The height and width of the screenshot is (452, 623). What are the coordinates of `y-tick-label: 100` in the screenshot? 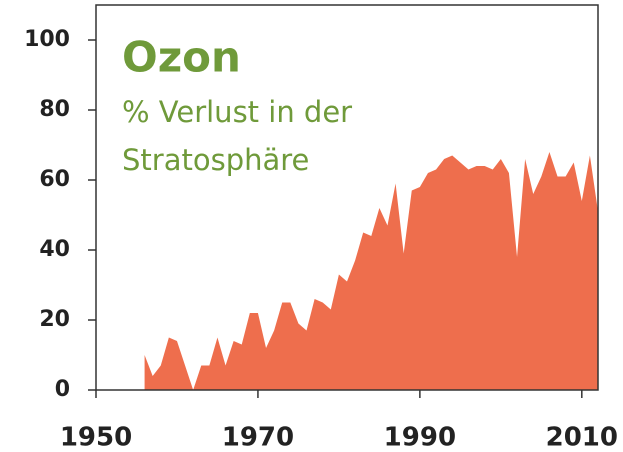 It's located at (47, 39).